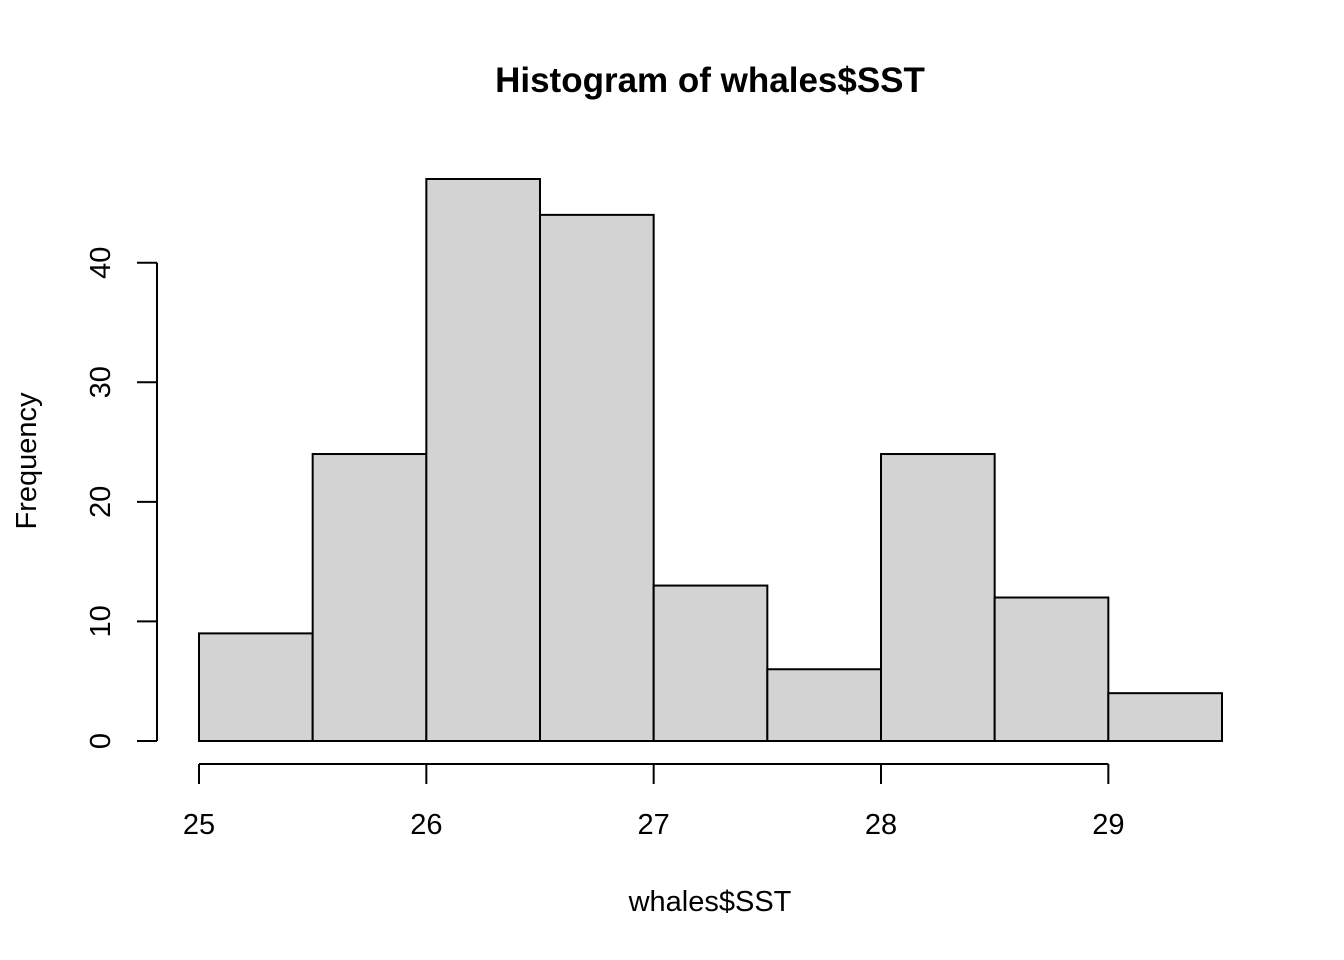 This screenshot has height=960, width=1344. What do you see at coordinates (101, 741) in the screenshot?
I see `y-tick-label-0: 0` at bounding box center [101, 741].